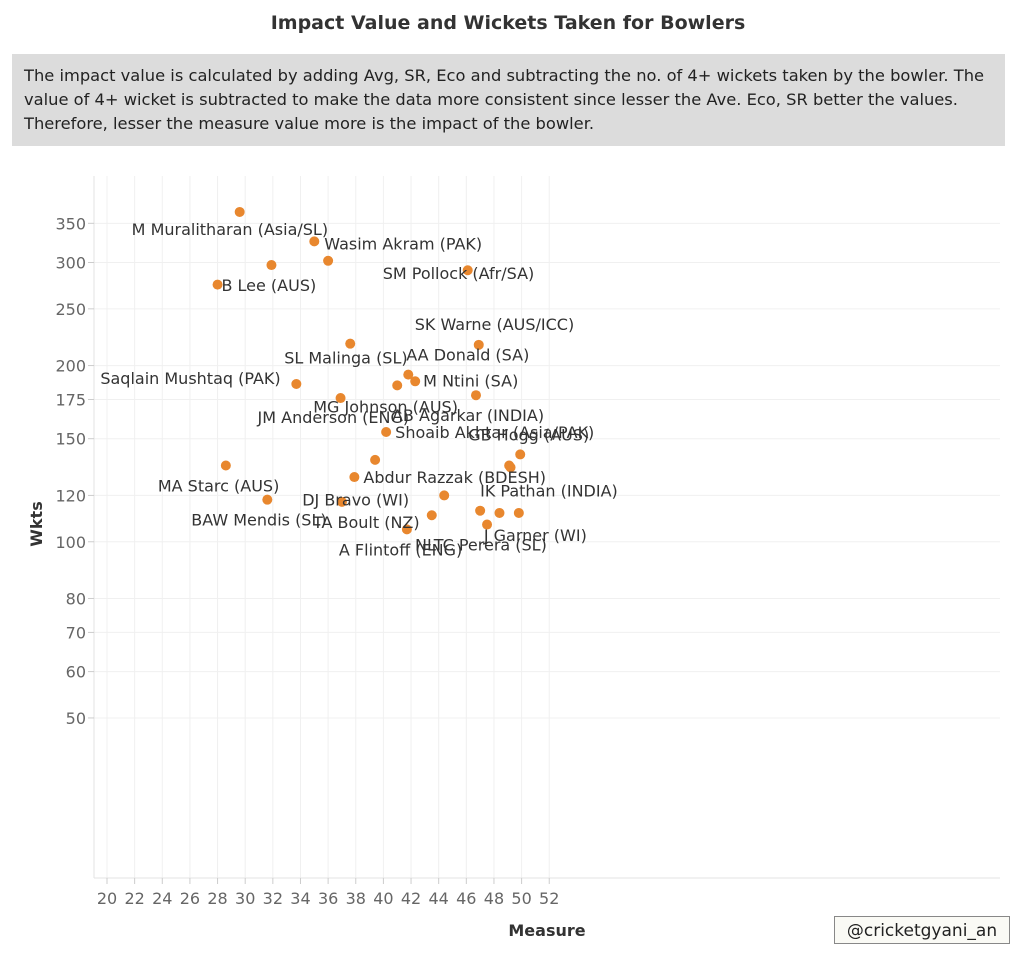 The width and height of the screenshot is (1016, 964). Describe the element at coordinates (922, 930) in the screenshot. I see `credit-badge: @cricketgyani_an` at that location.